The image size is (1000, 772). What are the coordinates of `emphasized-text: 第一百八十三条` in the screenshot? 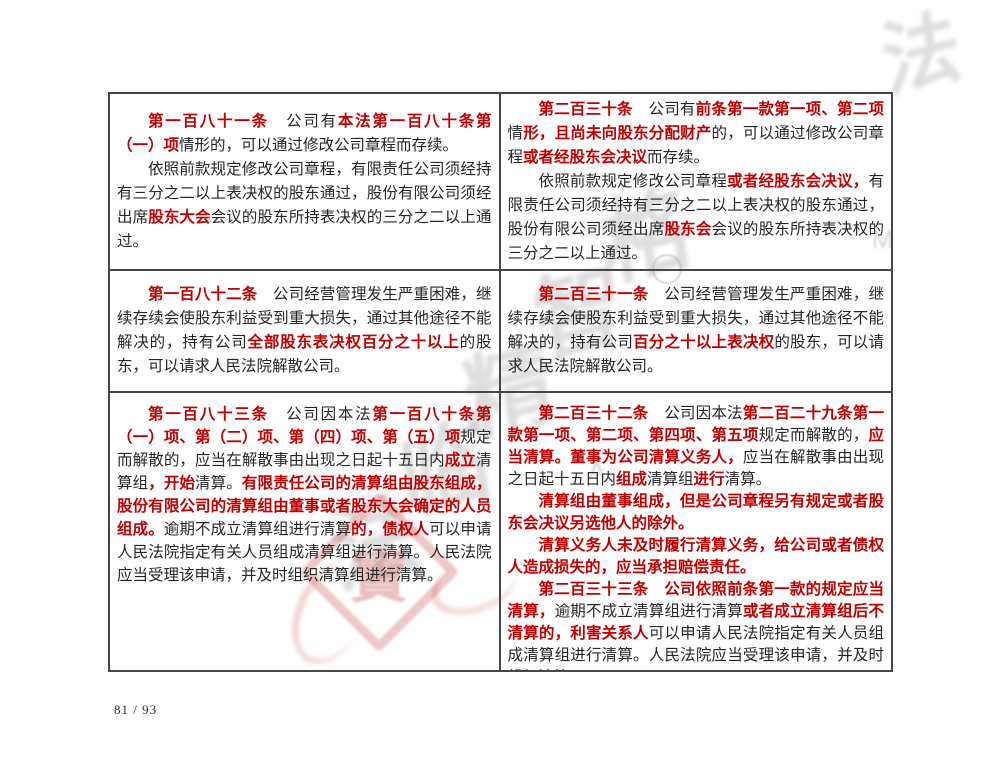 It's located at (208, 414).